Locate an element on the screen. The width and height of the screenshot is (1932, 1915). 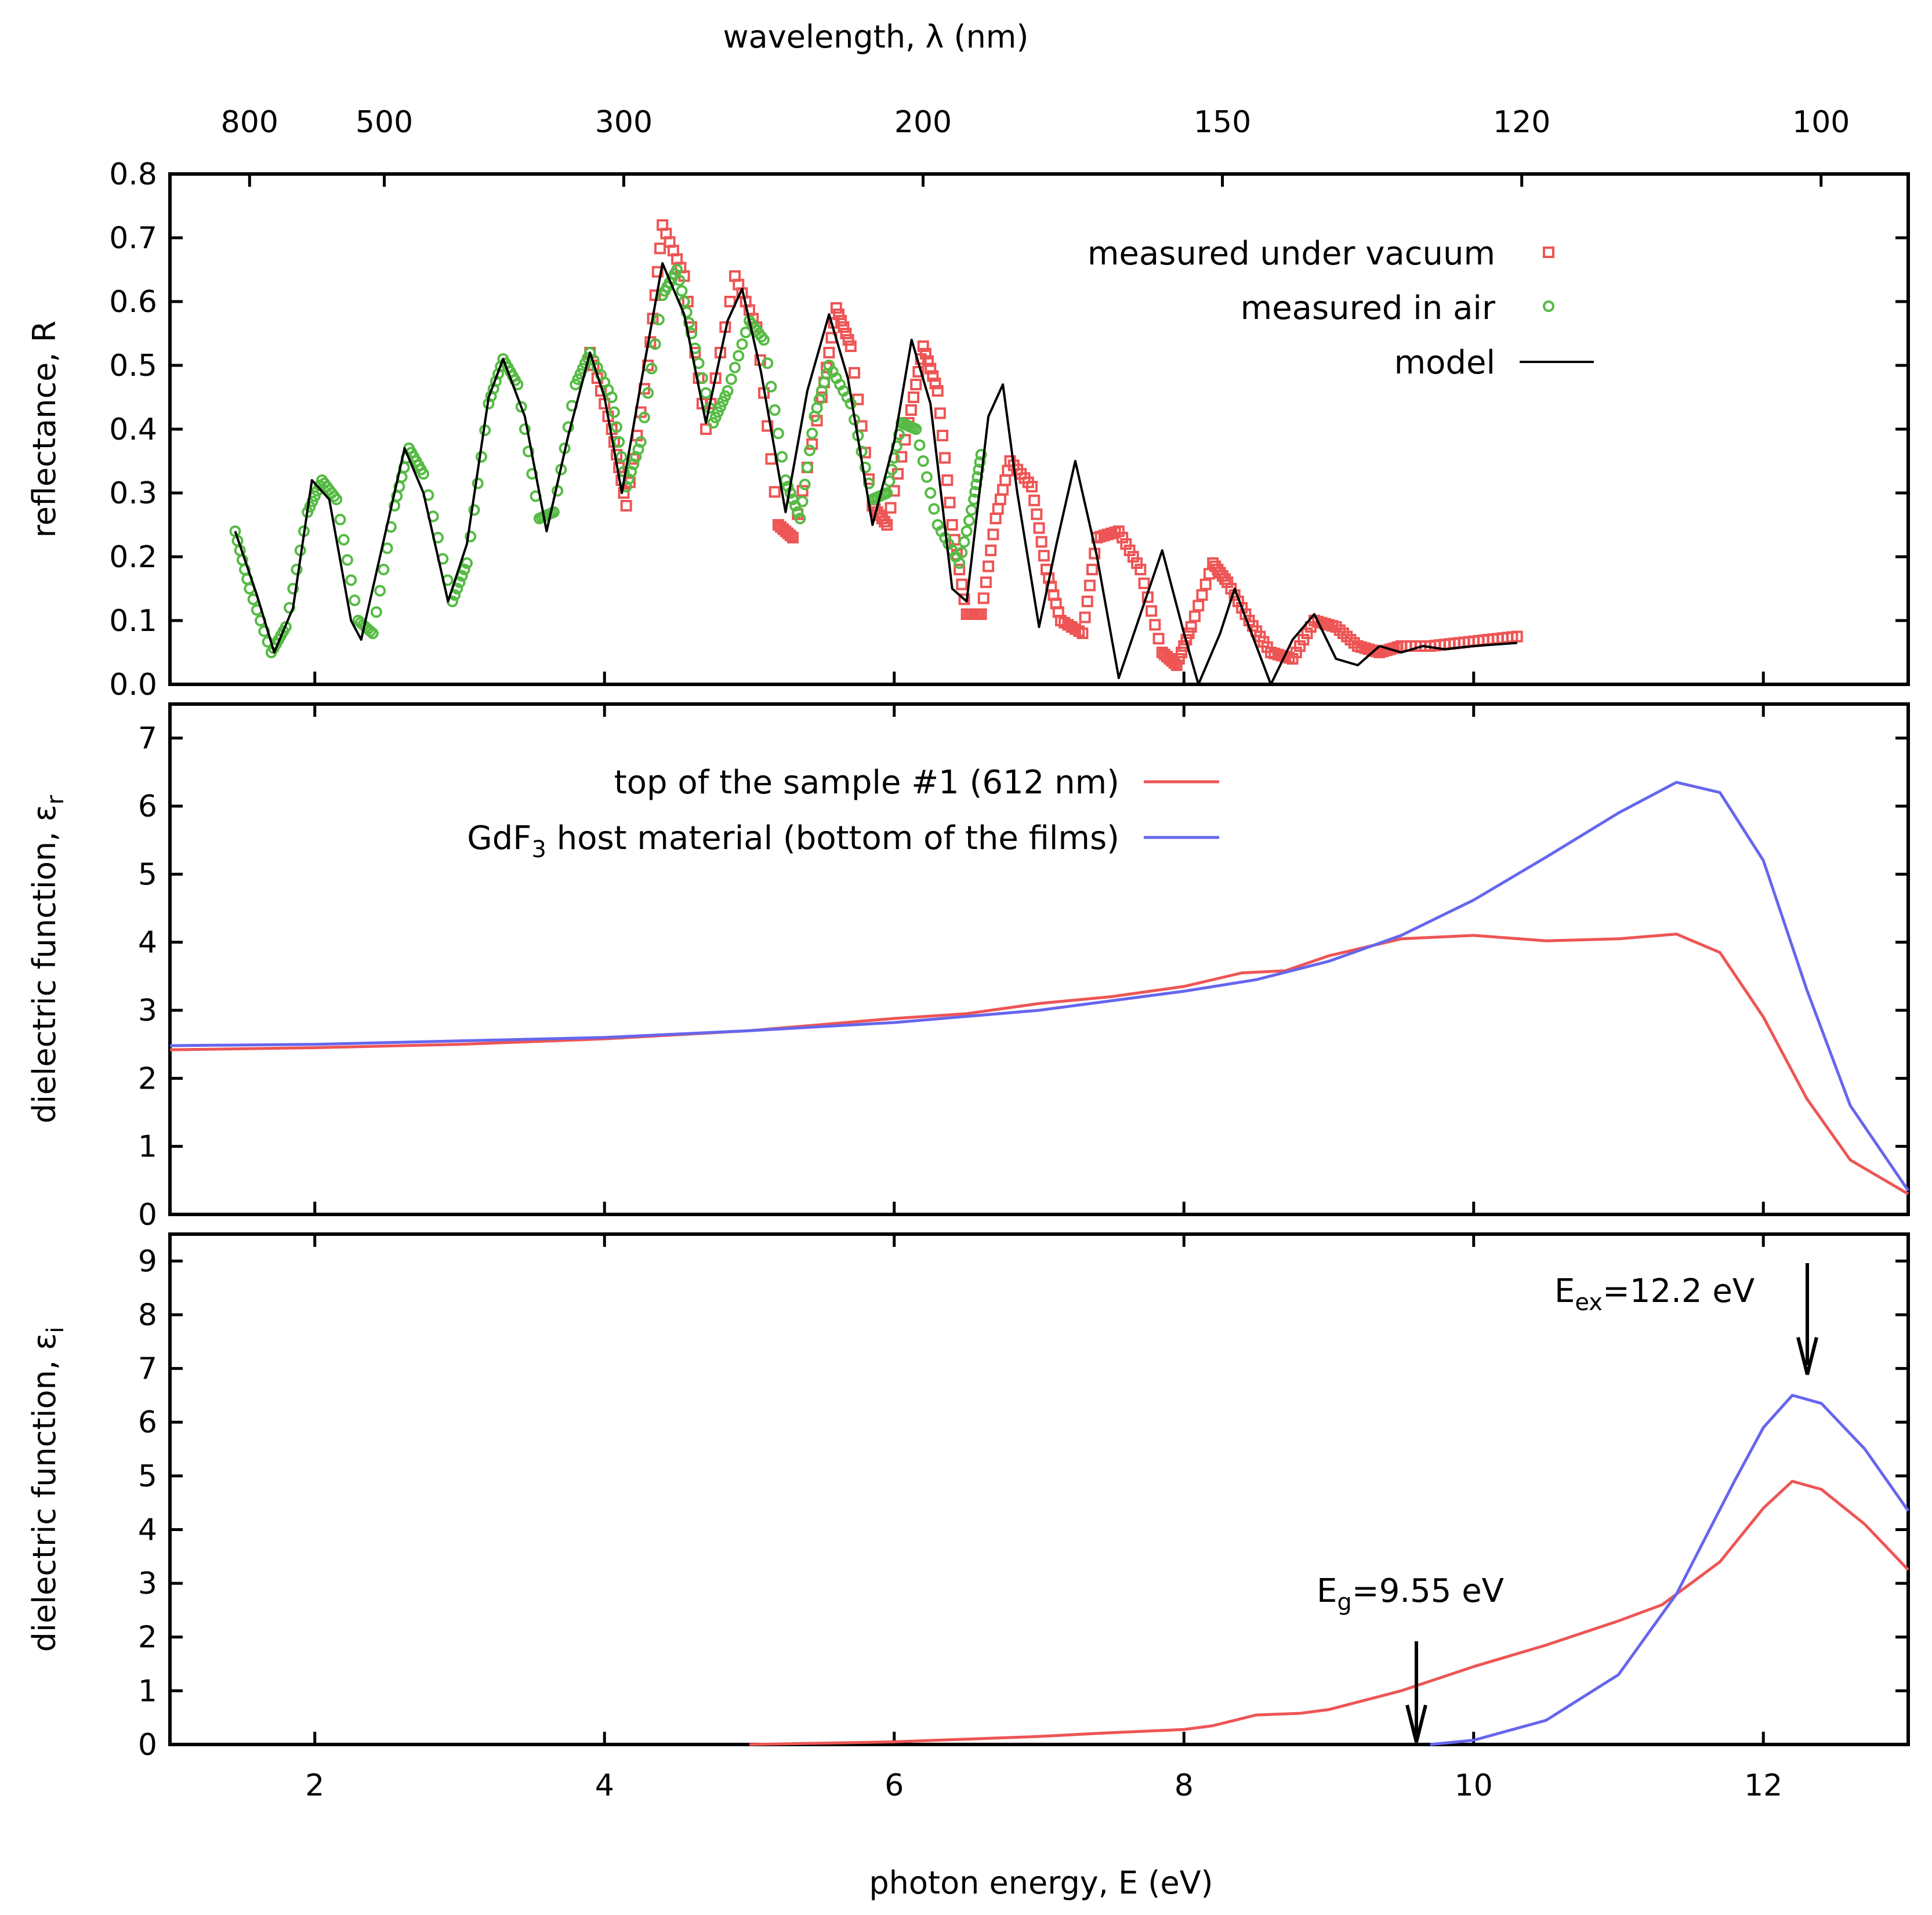
y-tick-label: 1 is located at coordinates (147, 1691).